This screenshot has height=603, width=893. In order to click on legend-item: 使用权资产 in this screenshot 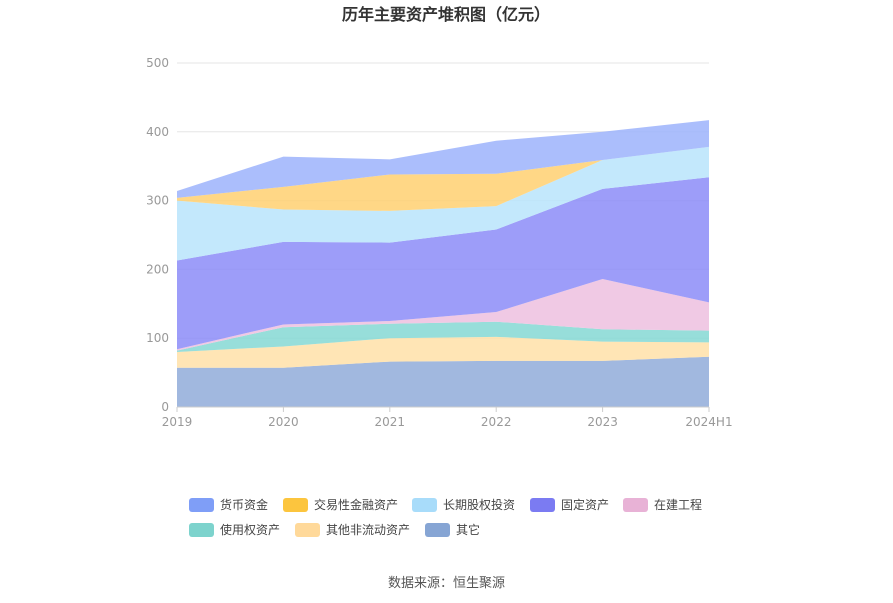, I will do `click(234, 529)`.